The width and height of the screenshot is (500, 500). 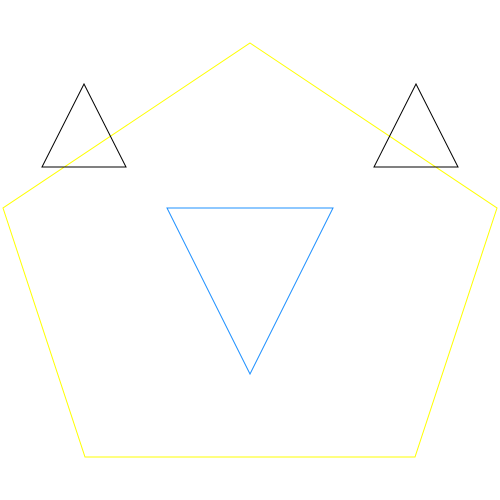 What do you see at coordinates (416, 125) in the screenshot?
I see `right-black-triangle` at bounding box center [416, 125].